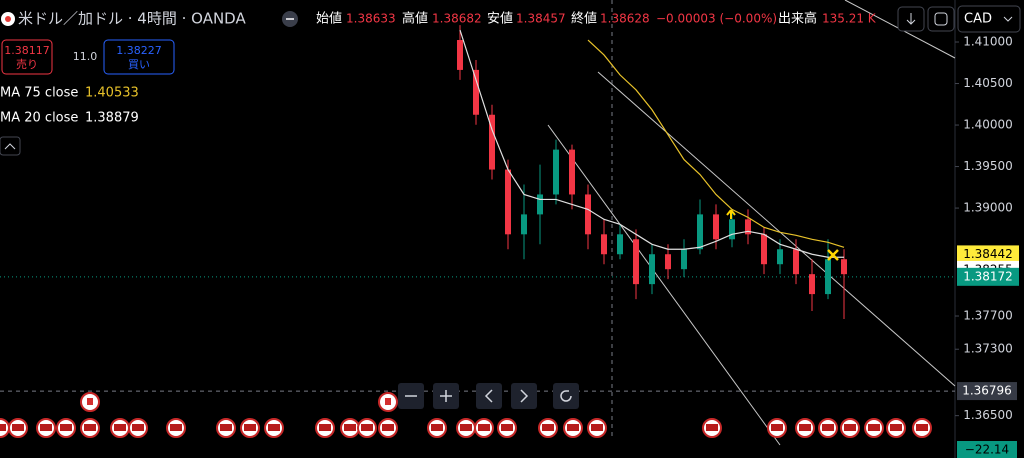 This screenshot has width=1024, height=458. I want to click on y-tick-label: 1.39500, so click(988, 166).